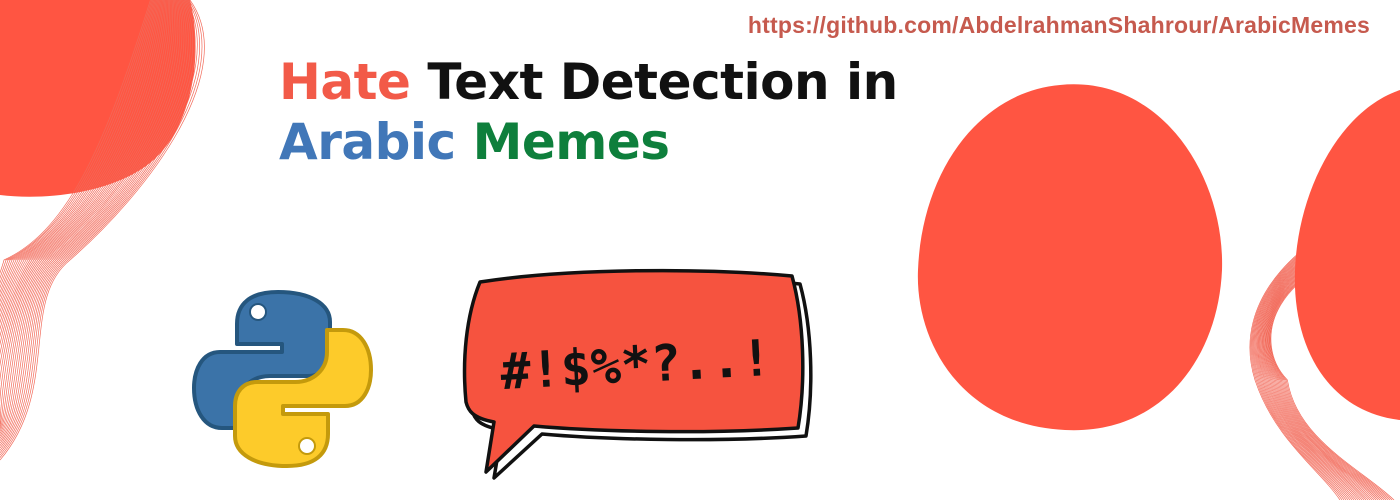 Image resolution: width=1400 pixels, height=500 pixels. I want to click on speech-bubble-icon: #!$%*?..!, so click(637, 374).